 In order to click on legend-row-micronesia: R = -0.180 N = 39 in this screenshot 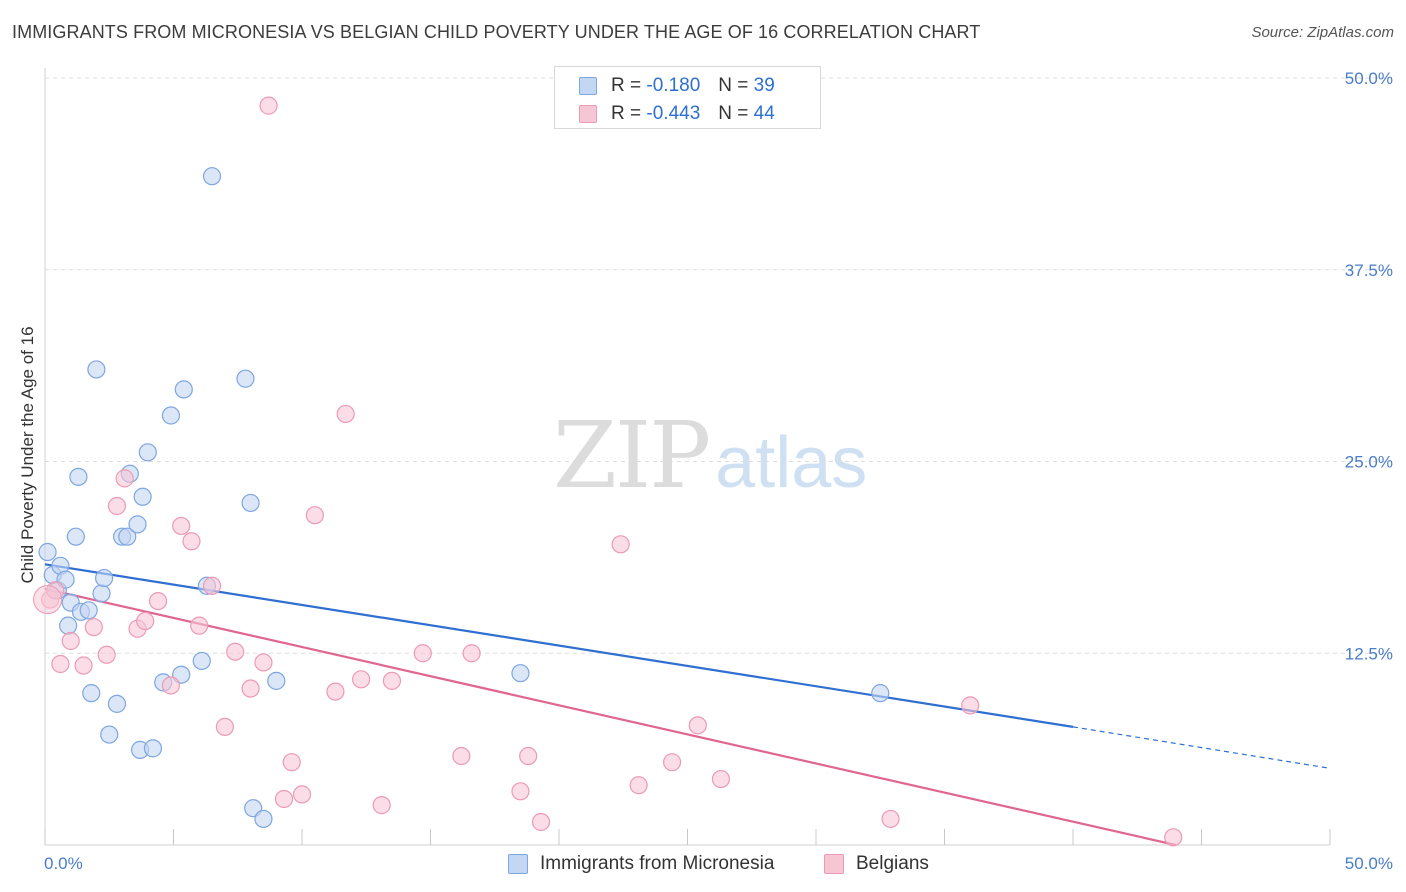, I will do `click(677, 86)`.